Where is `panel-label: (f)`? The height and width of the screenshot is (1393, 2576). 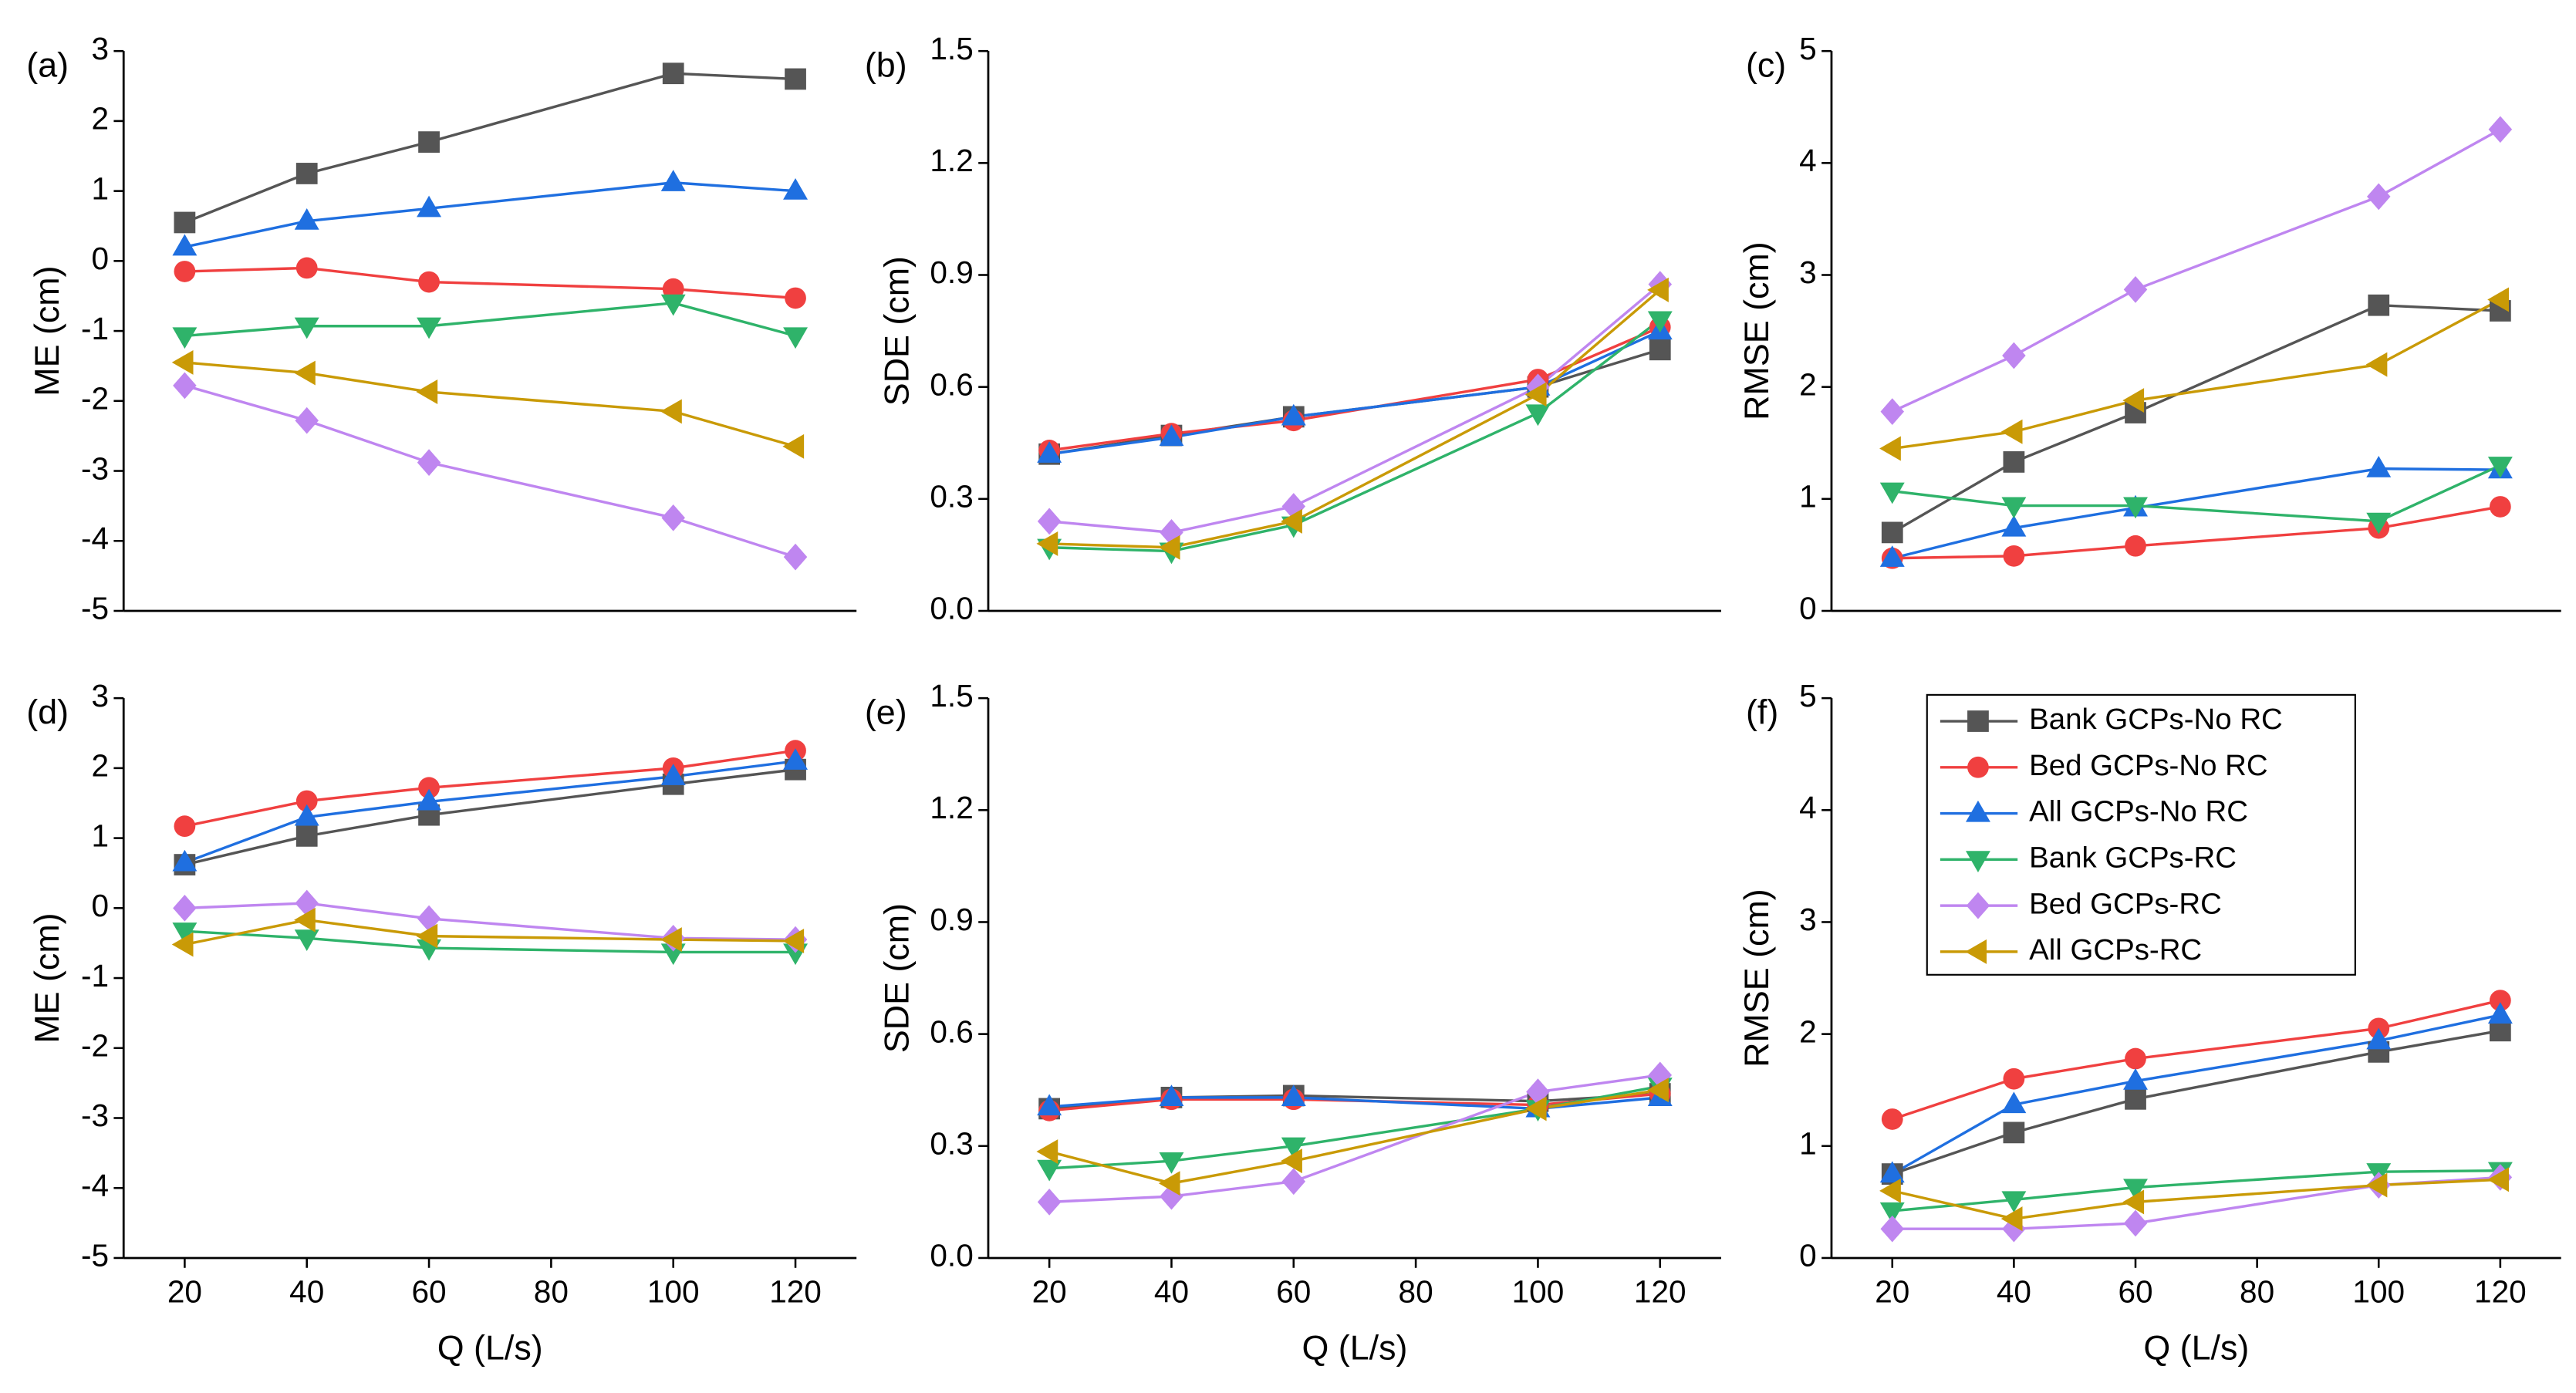
panel-label: (f) is located at coordinates (1762, 712).